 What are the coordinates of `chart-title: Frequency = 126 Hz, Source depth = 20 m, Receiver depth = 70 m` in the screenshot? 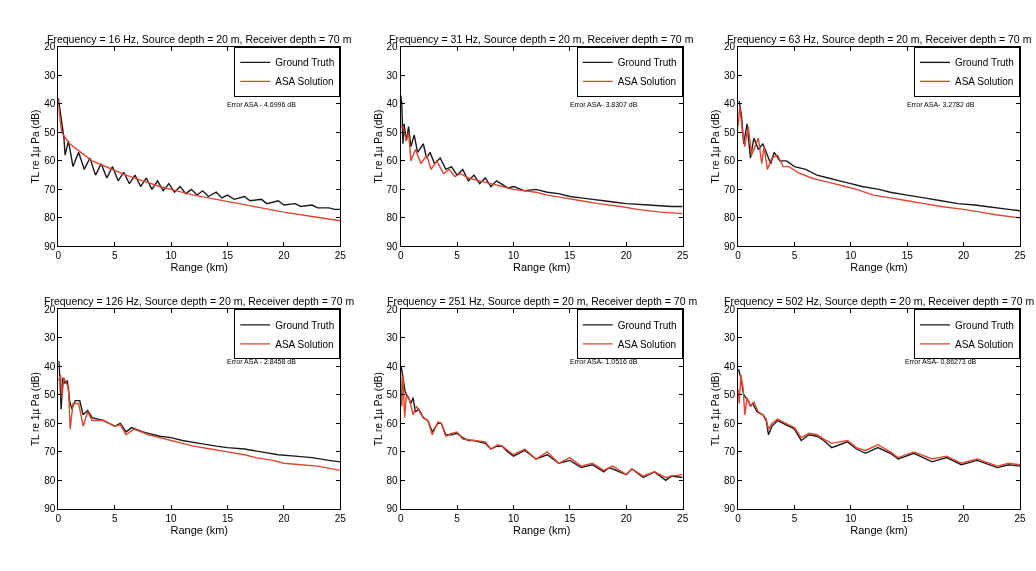 It's located at (199, 301).